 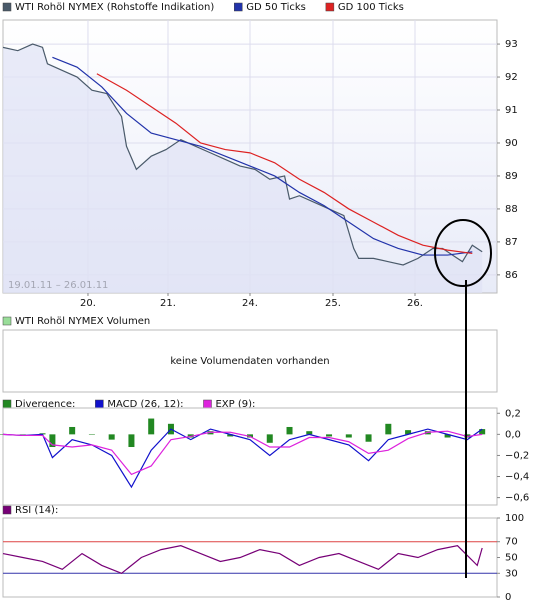 What do you see at coordinates (511, 558) in the screenshot?
I see `y-tick-label: 50` at bounding box center [511, 558].